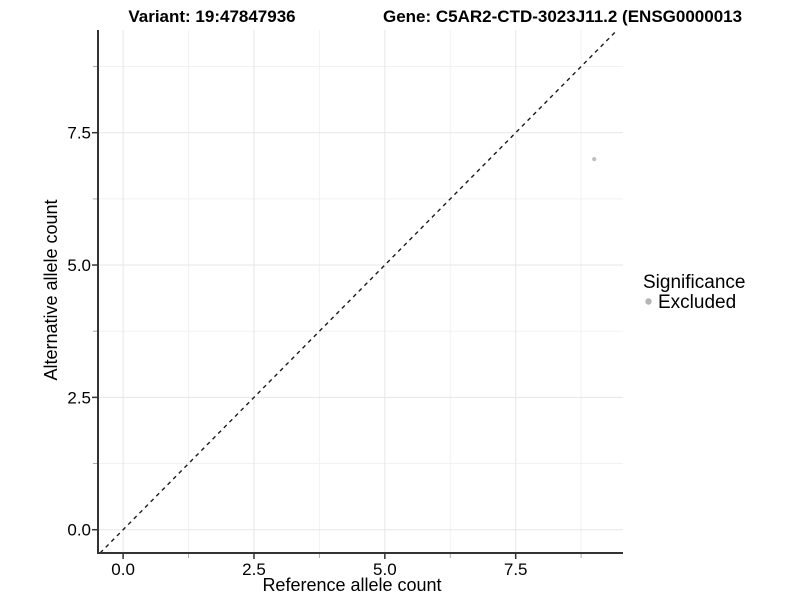  What do you see at coordinates (123, 569) in the screenshot?
I see `x-tick-label: 0.0` at bounding box center [123, 569].